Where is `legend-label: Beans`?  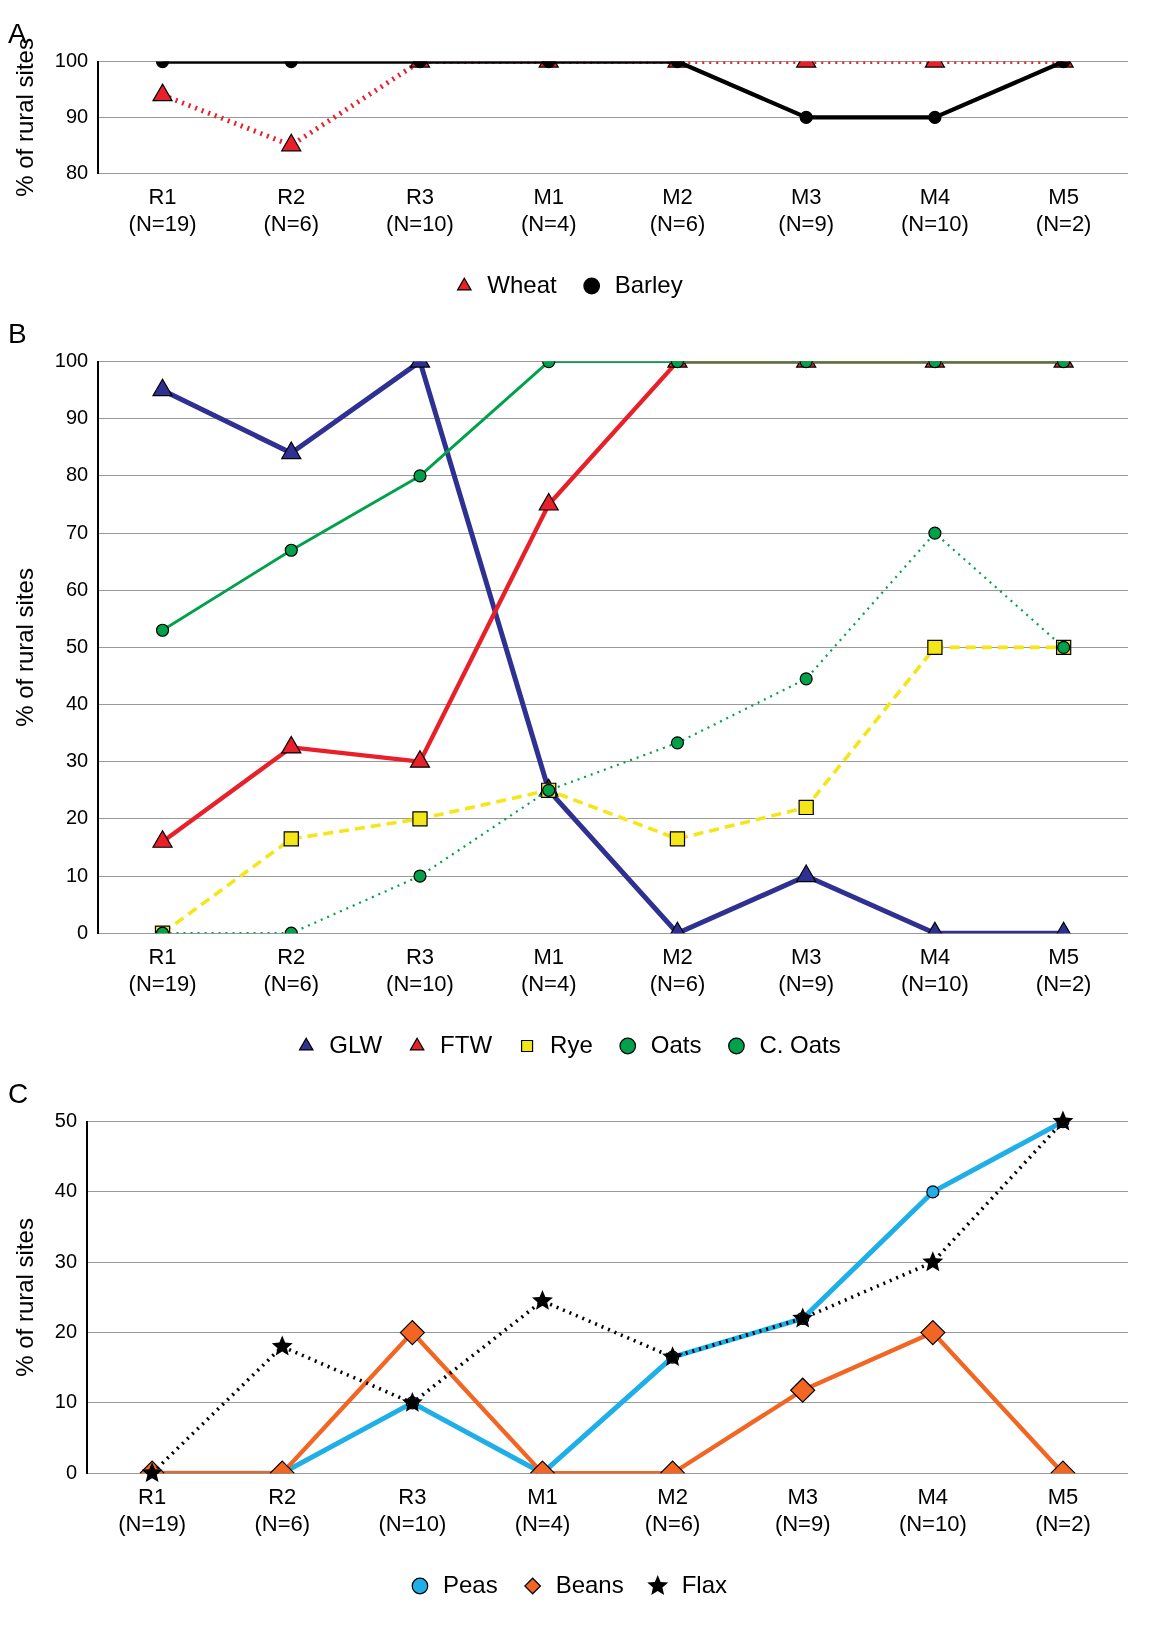 legend-label: Beans is located at coordinates (589, 1584).